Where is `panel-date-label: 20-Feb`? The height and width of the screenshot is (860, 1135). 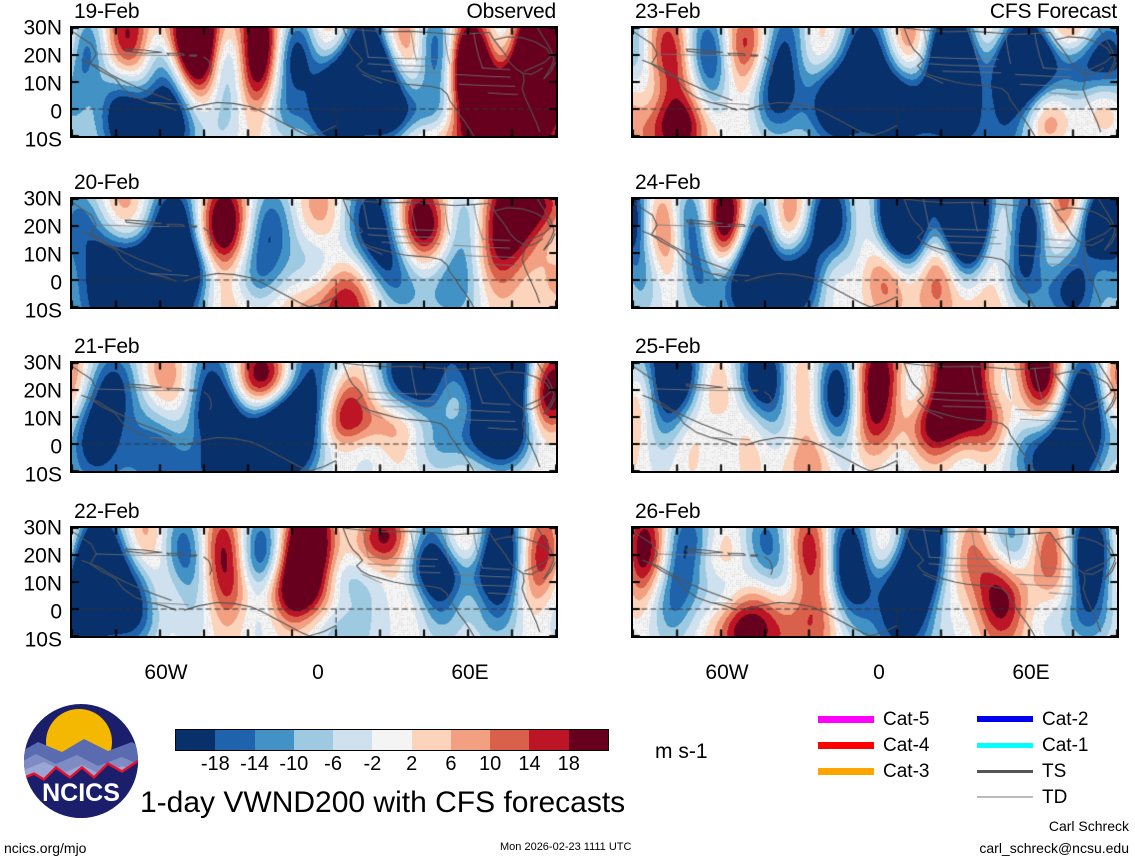
panel-date-label: 20-Feb is located at coordinates (107, 182).